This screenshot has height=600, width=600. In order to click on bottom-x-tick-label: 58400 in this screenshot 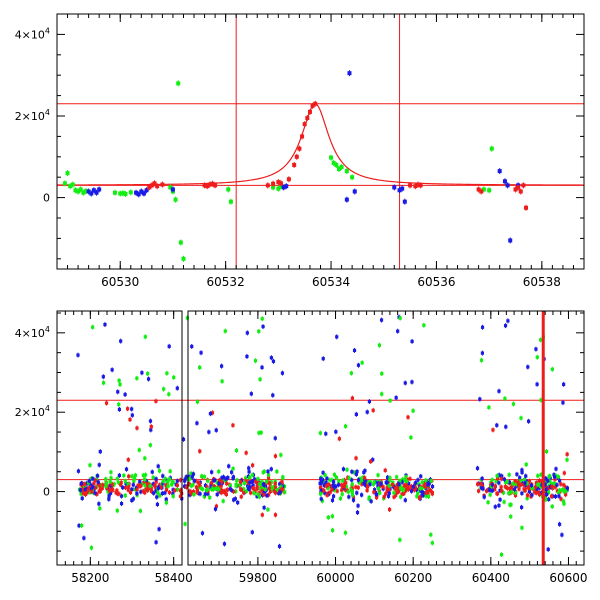, I will do `click(174, 578)`.